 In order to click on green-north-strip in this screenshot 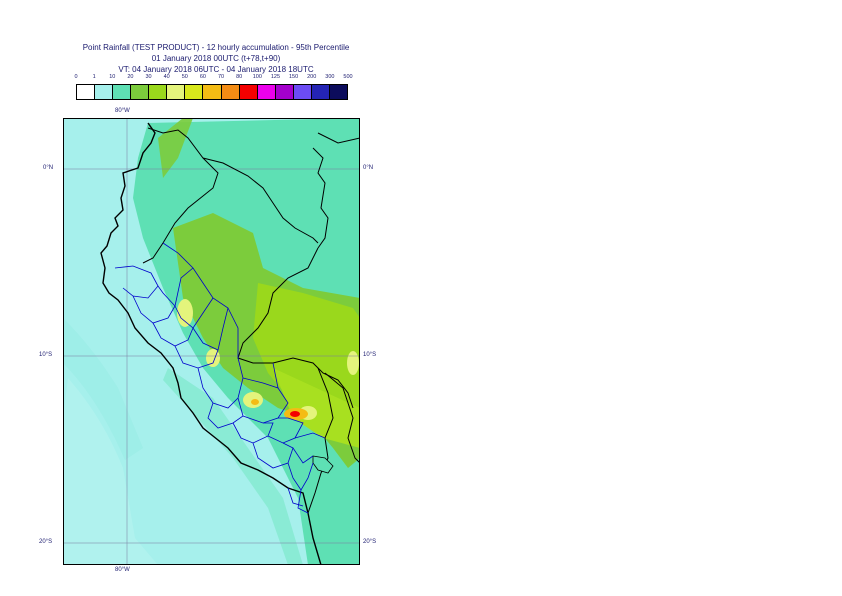, I will do `click(175, 148)`.